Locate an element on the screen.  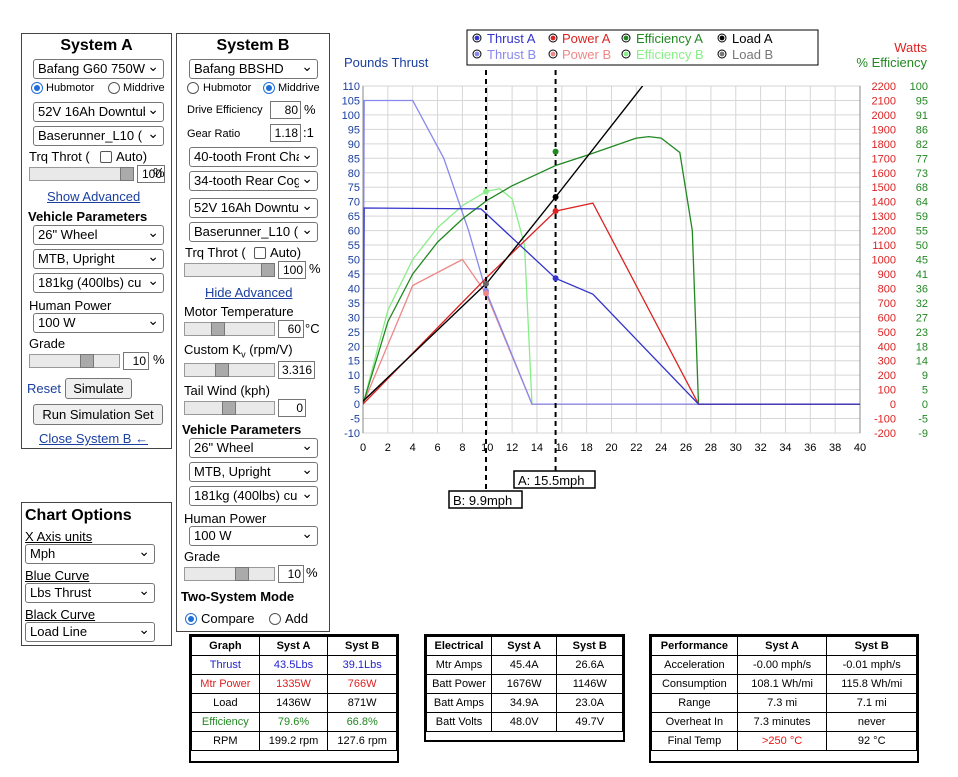
gear-ratio-suffix: :1 is located at coordinates (308, 132).